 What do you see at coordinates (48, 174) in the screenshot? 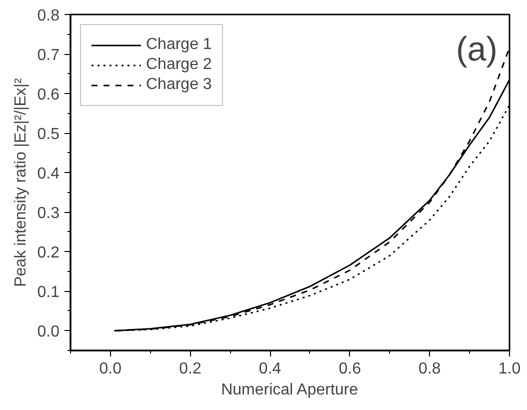
I see `y-tick-label: 0.4` at bounding box center [48, 174].